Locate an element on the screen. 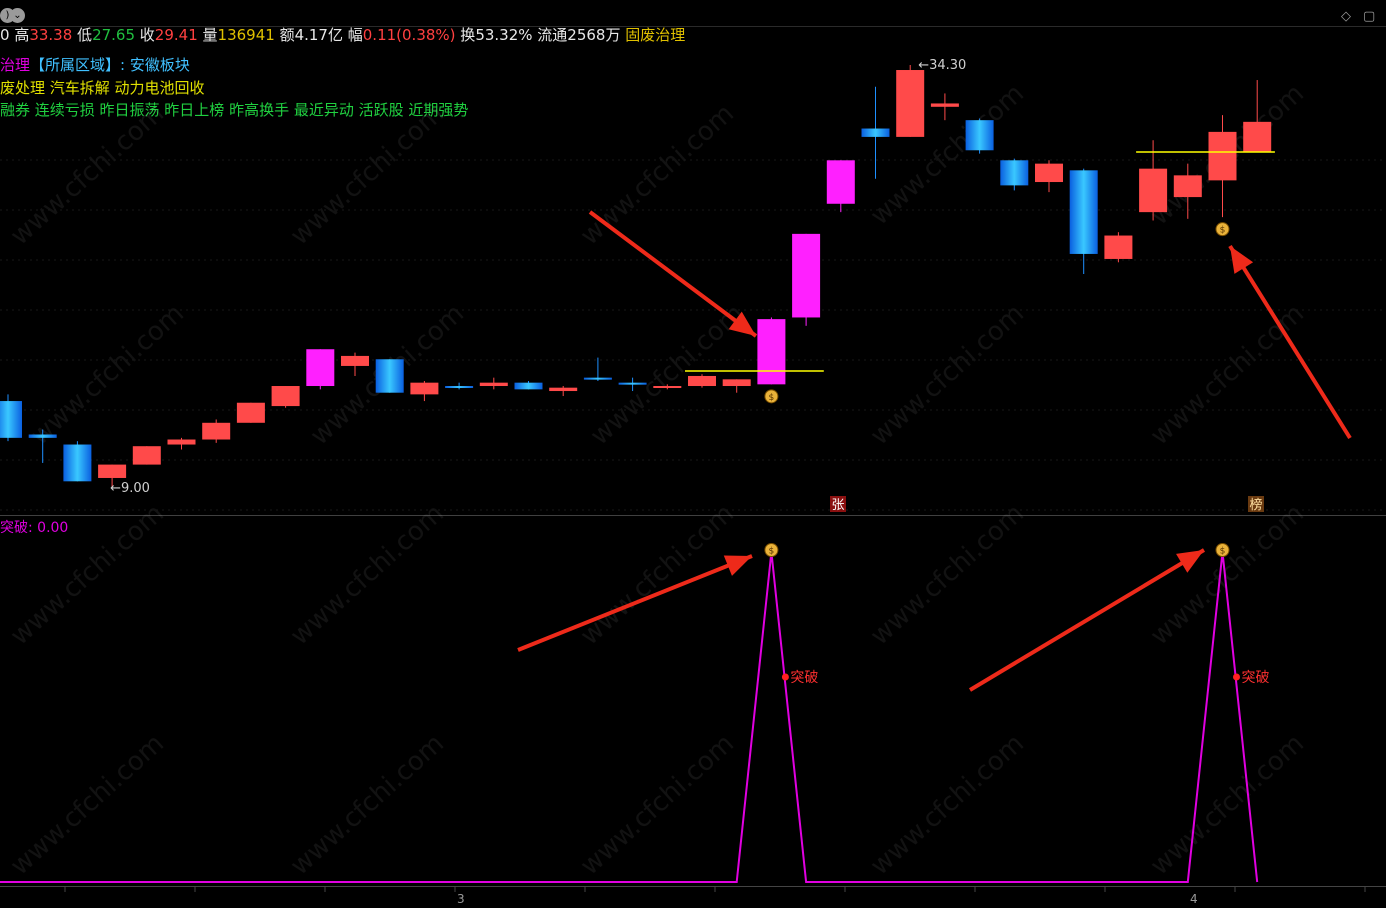  quote-item-17: 固废治理 is located at coordinates (653, 35).